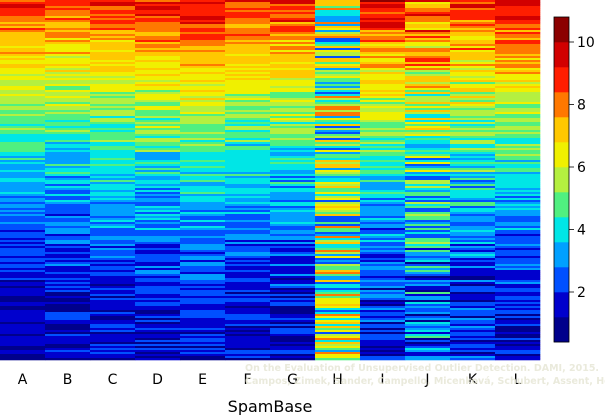  What do you see at coordinates (561, 330) in the screenshot?
I see `colorbar-segment` at bounding box center [561, 330].